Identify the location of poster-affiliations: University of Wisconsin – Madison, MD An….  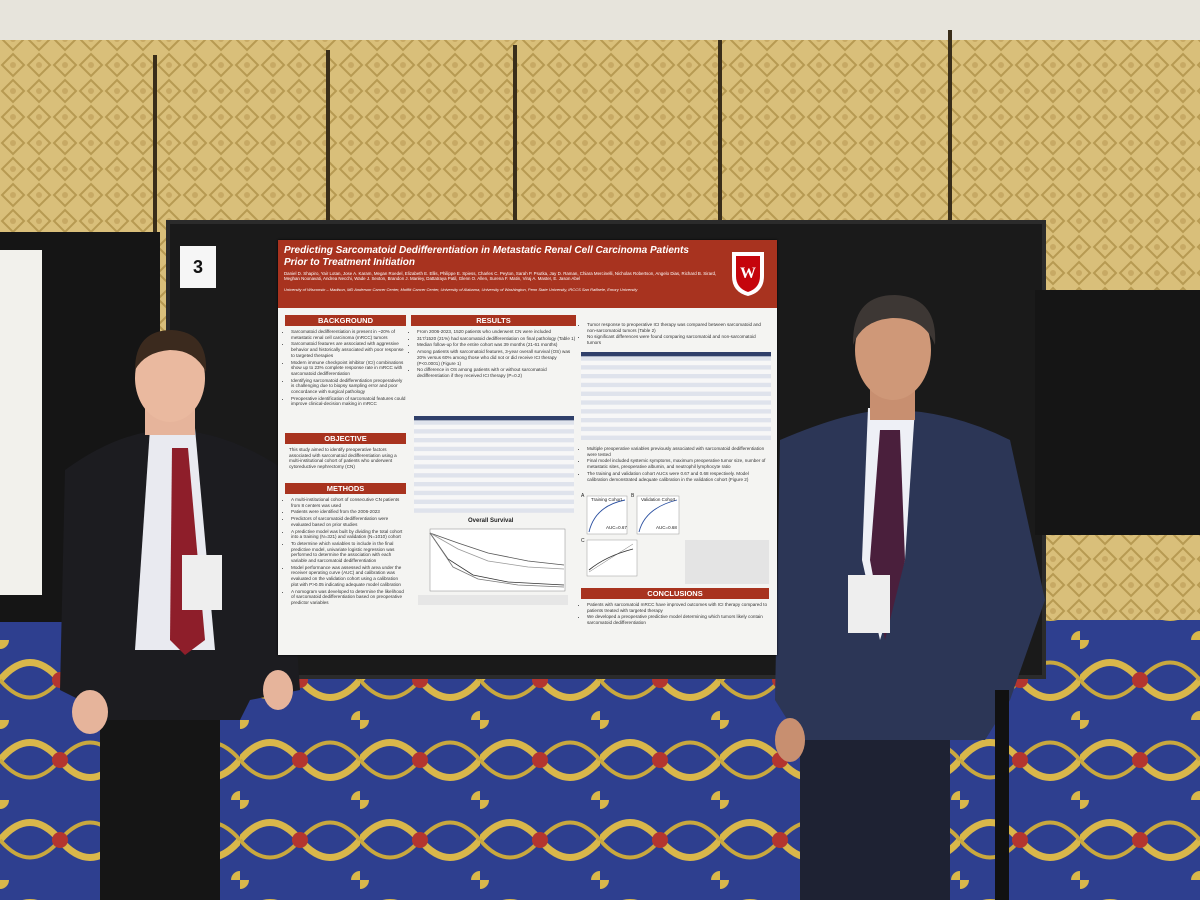
(461, 289).